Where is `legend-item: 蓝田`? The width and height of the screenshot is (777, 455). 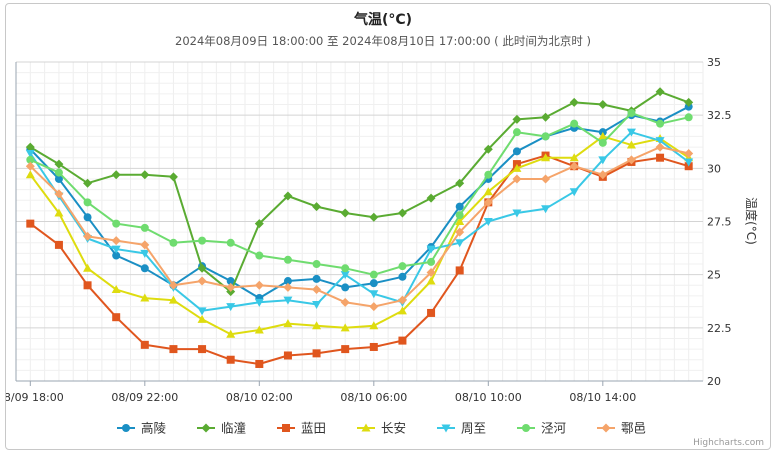
legend-item: 蓝田 is located at coordinates (301, 428).